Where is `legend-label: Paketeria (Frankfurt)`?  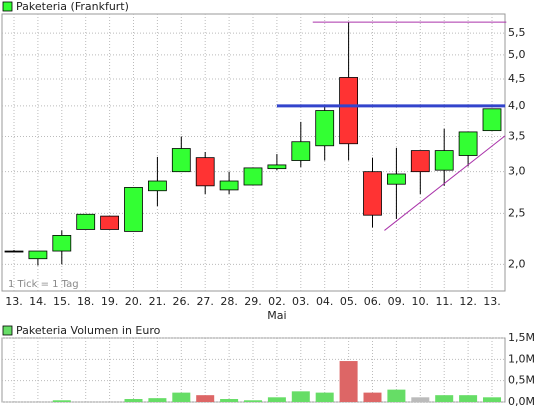 legend-label: Paketeria (Frankfurt) is located at coordinates (72, 6).